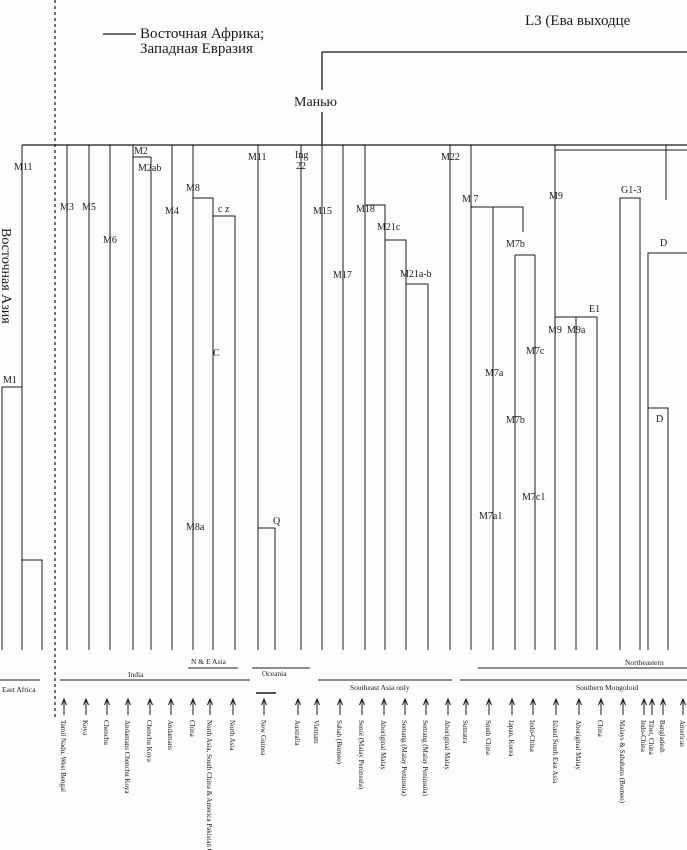 The width and height of the screenshot is (687, 850). What do you see at coordinates (470, 199) in the screenshot?
I see `hap-m7-top: M 7` at bounding box center [470, 199].